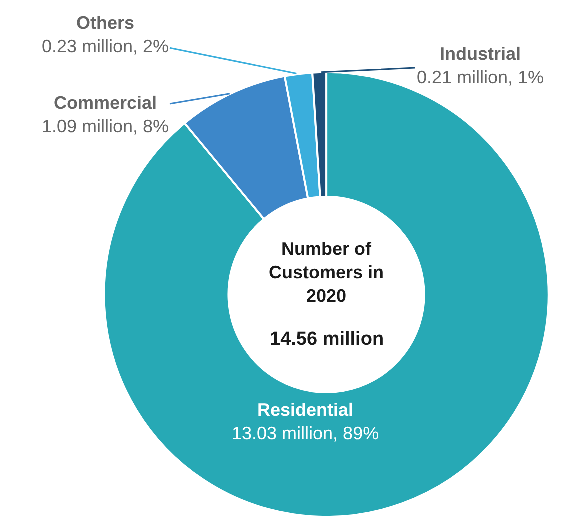  What do you see at coordinates (105, 23) in the screenshot?
I see `slice-label: Others` at bounding box center [105, 23].